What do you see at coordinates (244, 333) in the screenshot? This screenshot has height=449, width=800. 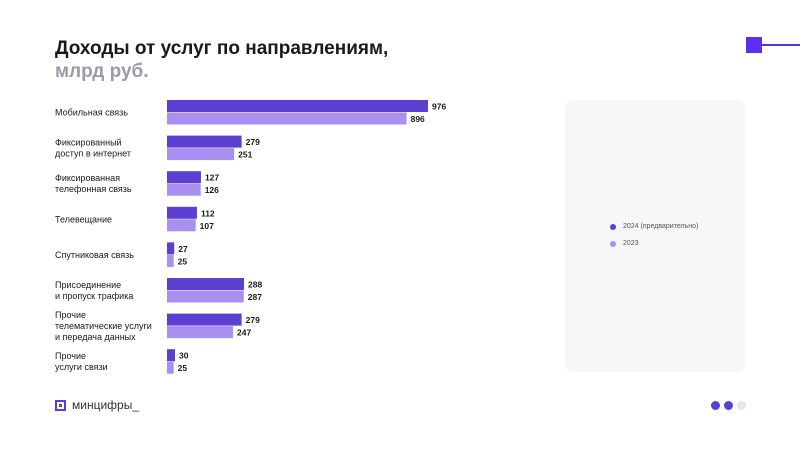 I see `data-label: 247` at bounding box center [244, 333].